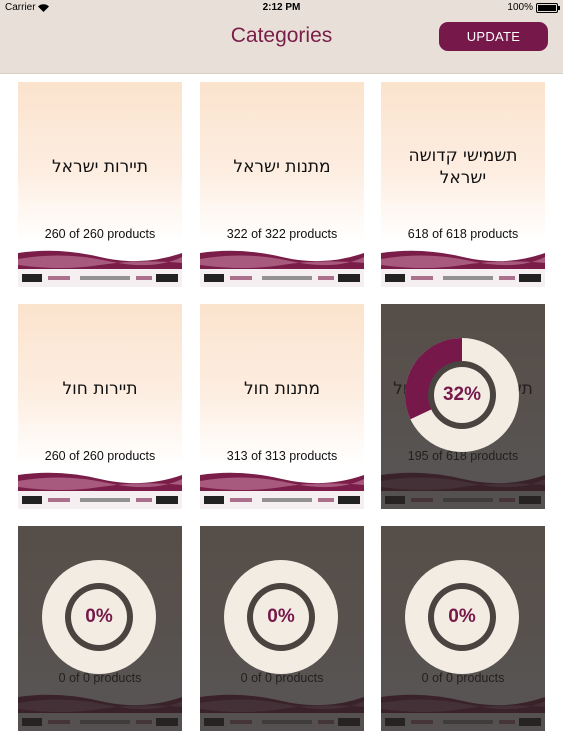  I want to click on progress-percent-label: 32%, so click(462, 394).